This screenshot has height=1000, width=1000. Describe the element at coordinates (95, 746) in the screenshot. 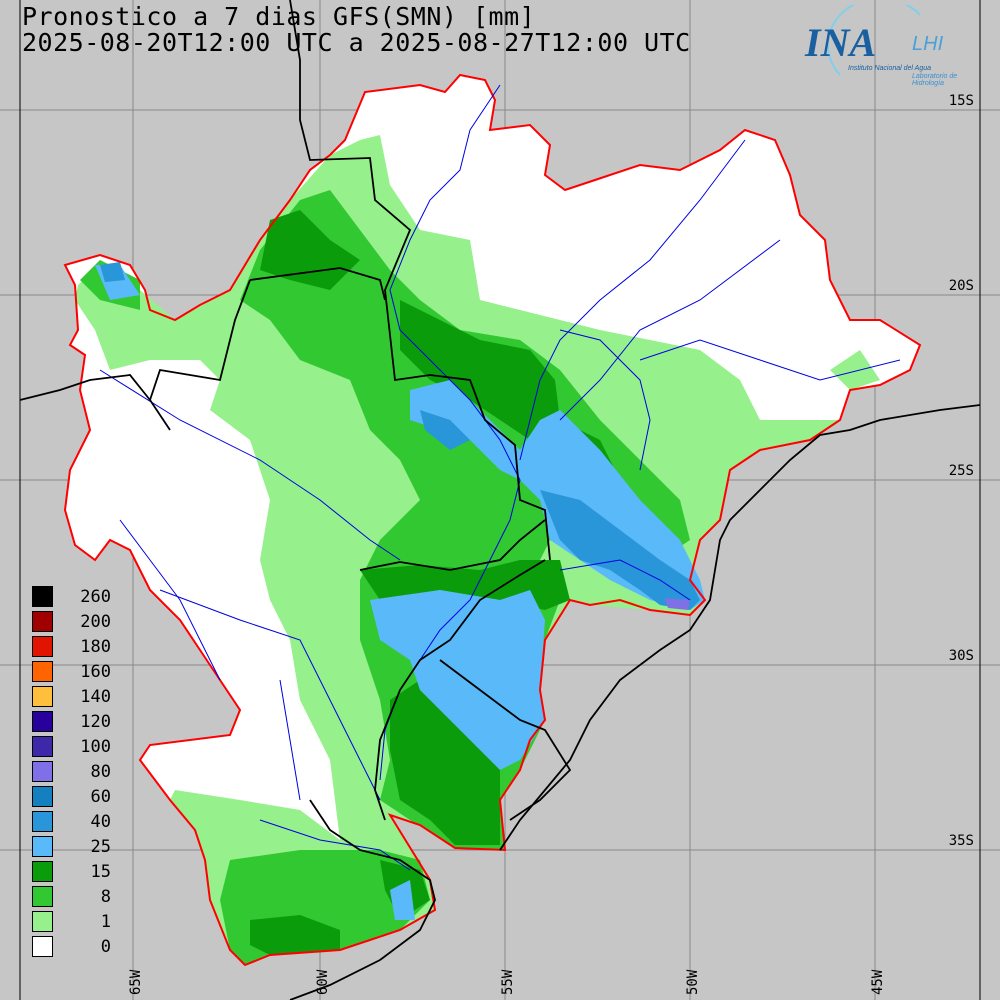

I see `legend-value: 100` at that location.